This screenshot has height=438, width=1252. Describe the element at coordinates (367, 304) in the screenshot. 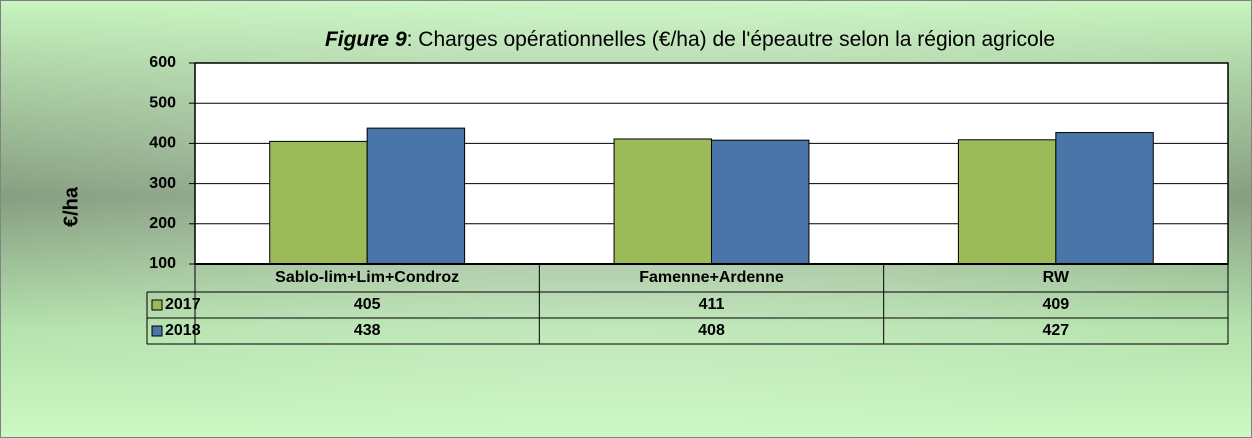

I see `table-value: 405` at that location.